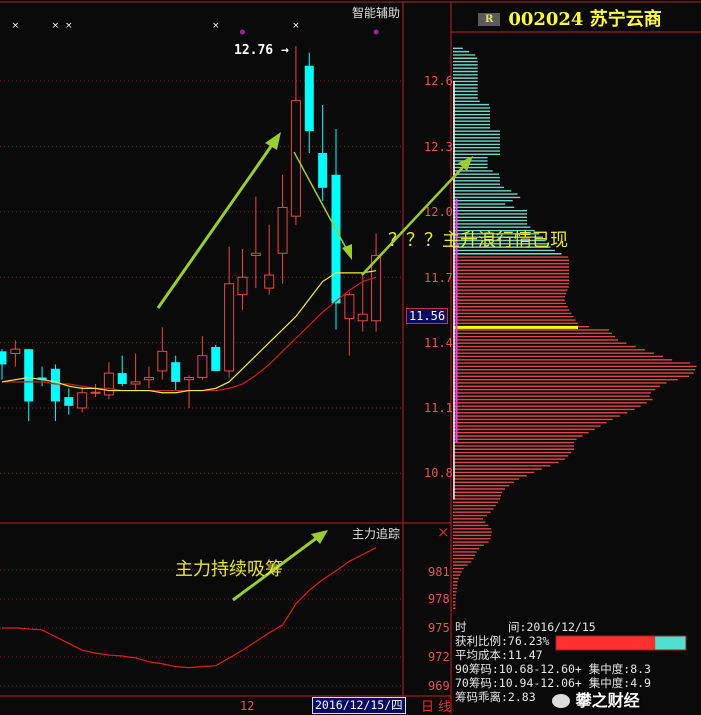 This screenshot has height=715, width=701. What do you see at coordinates (438, 473) in the screenshot?
I see `y-tick: 10.8` at bounding box center [438, 473].